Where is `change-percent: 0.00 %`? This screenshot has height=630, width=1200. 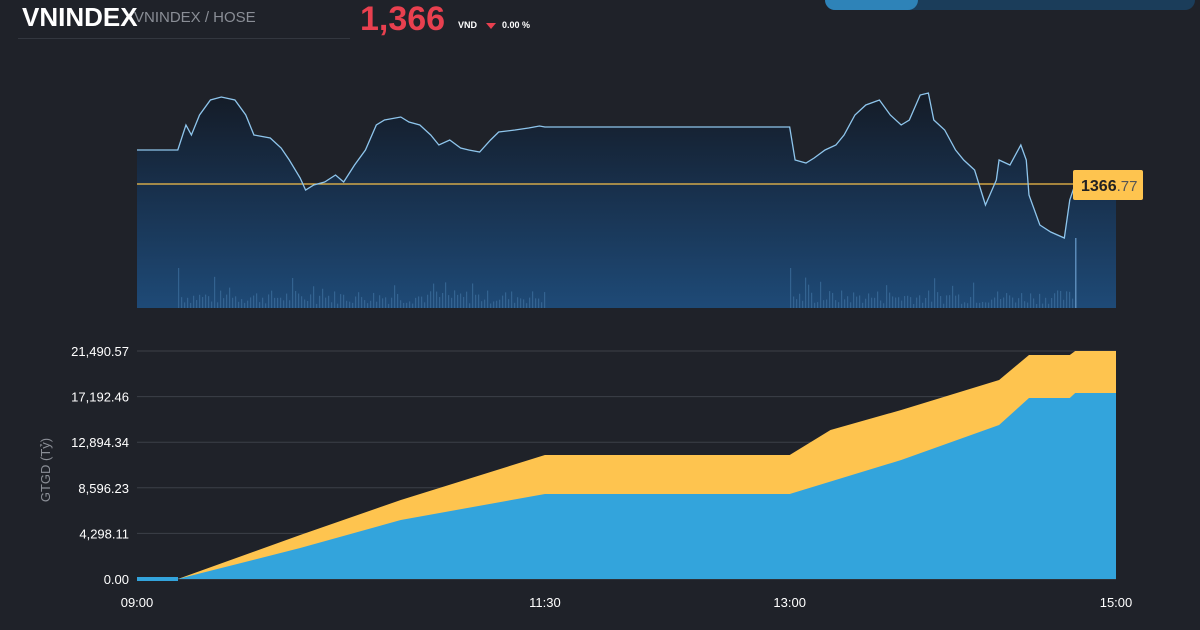
change-percent: 0.00 % is located at coordinates (516, 25).